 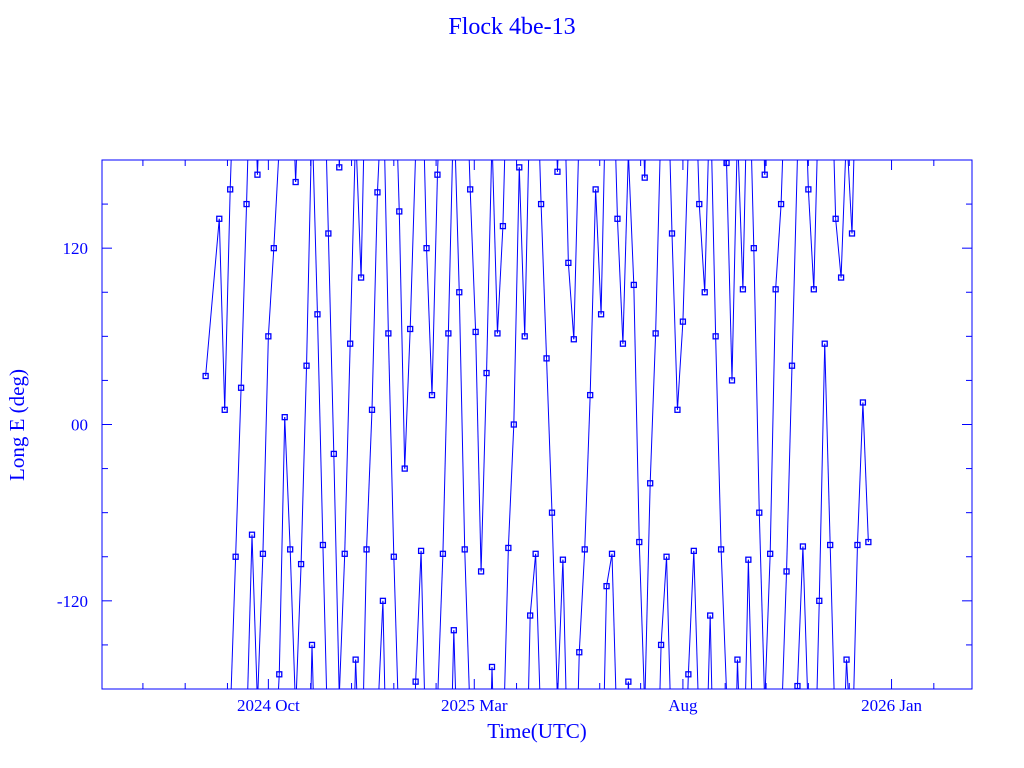 I want to click on x-tick-label: 2024 Oct, so click(x=268, y=705).